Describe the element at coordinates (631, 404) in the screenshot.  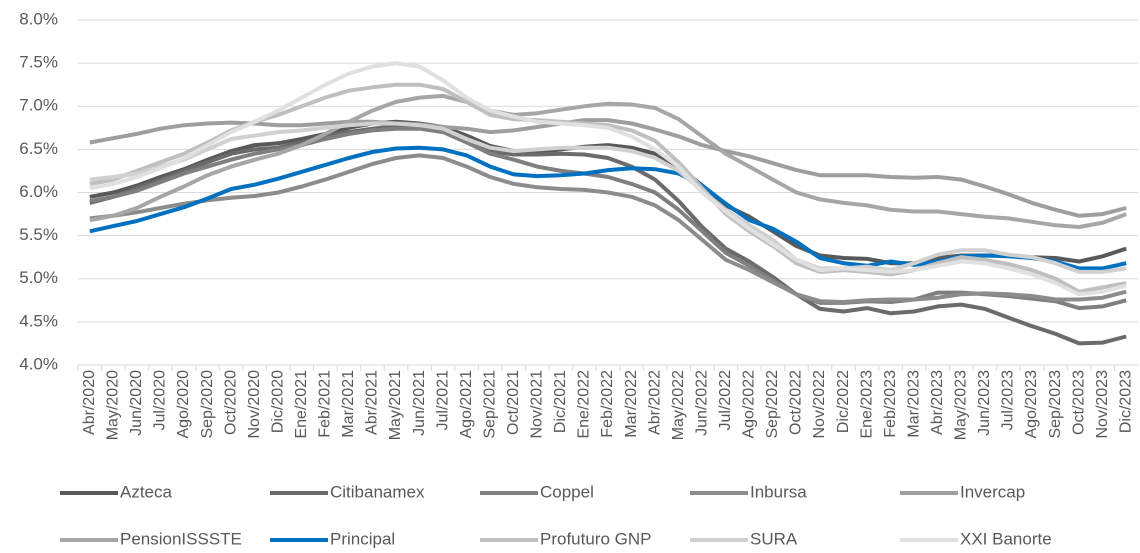
I see `x-tick-label: Mar/2022` at that location.